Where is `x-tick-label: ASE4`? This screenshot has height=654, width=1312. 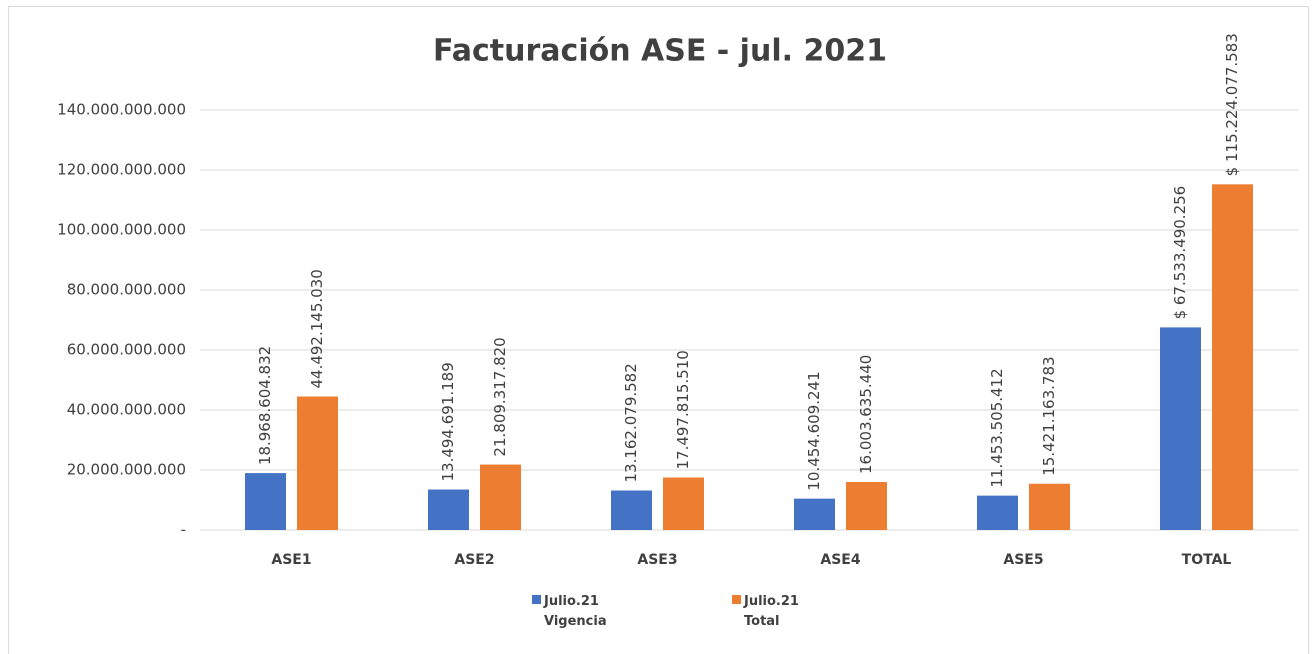 x-tick-label: ASE4 is located at coordinates (840, 560).